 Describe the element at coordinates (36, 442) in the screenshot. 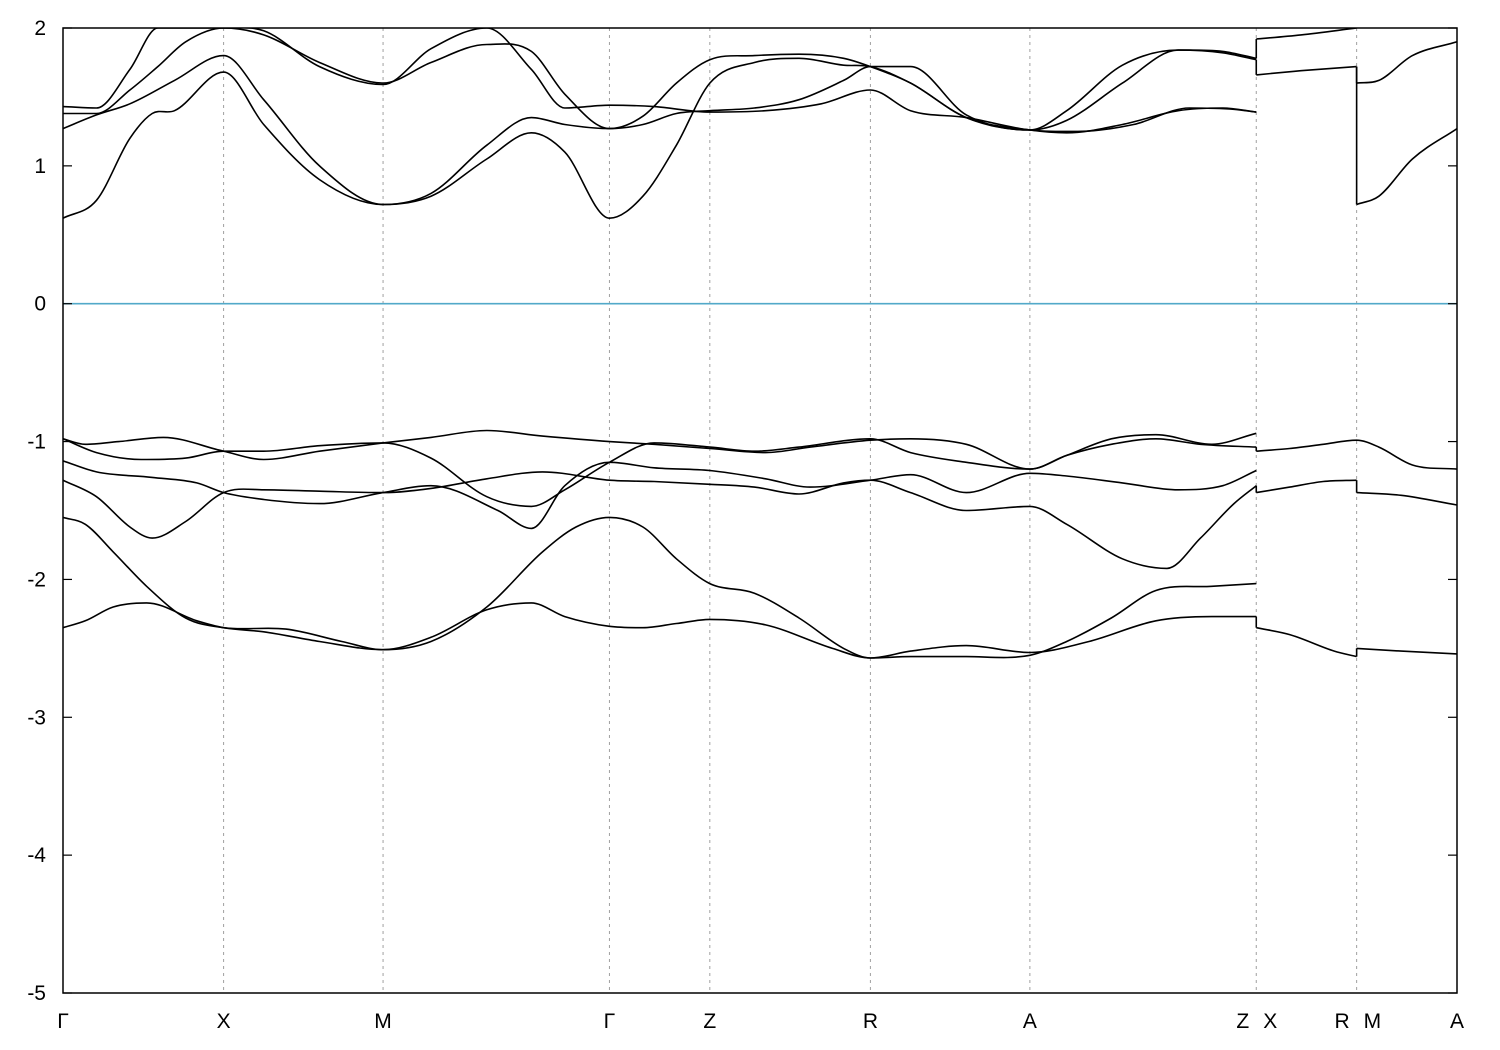

I see `y-tick-label: -1` at that location.